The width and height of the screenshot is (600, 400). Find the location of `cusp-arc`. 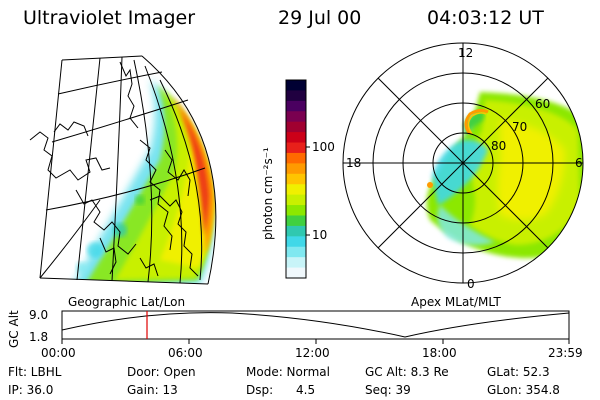

cusp-arc is located at coordinates (476, 121).